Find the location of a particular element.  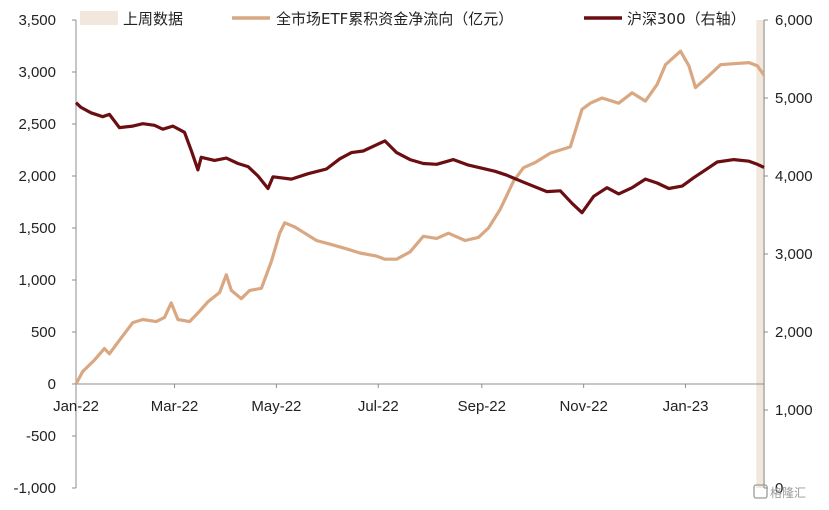

right-tick-label: 0 is located at coordinates (779, 488).